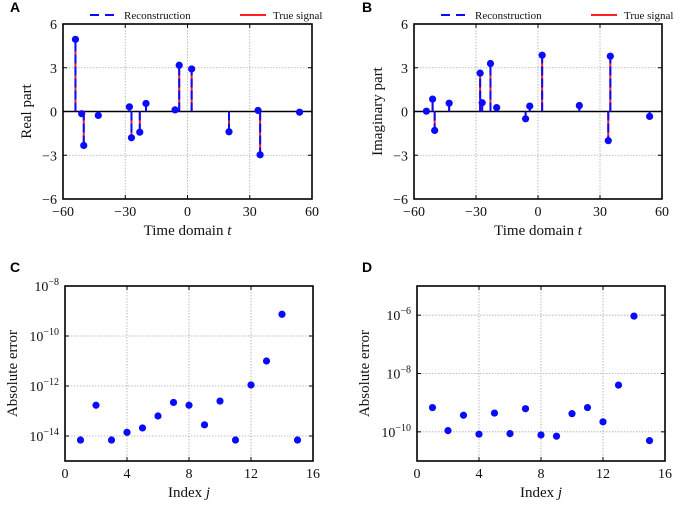  Describe the element at coordinates (27, 110) in the screenshot. I see `y-axis-label: Real part` at that location.